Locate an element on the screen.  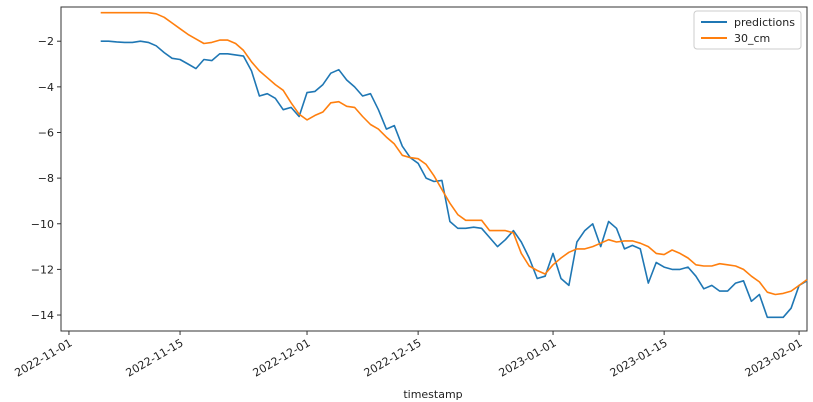
y-tick-label: −12 is located at coordinates (42, 269).